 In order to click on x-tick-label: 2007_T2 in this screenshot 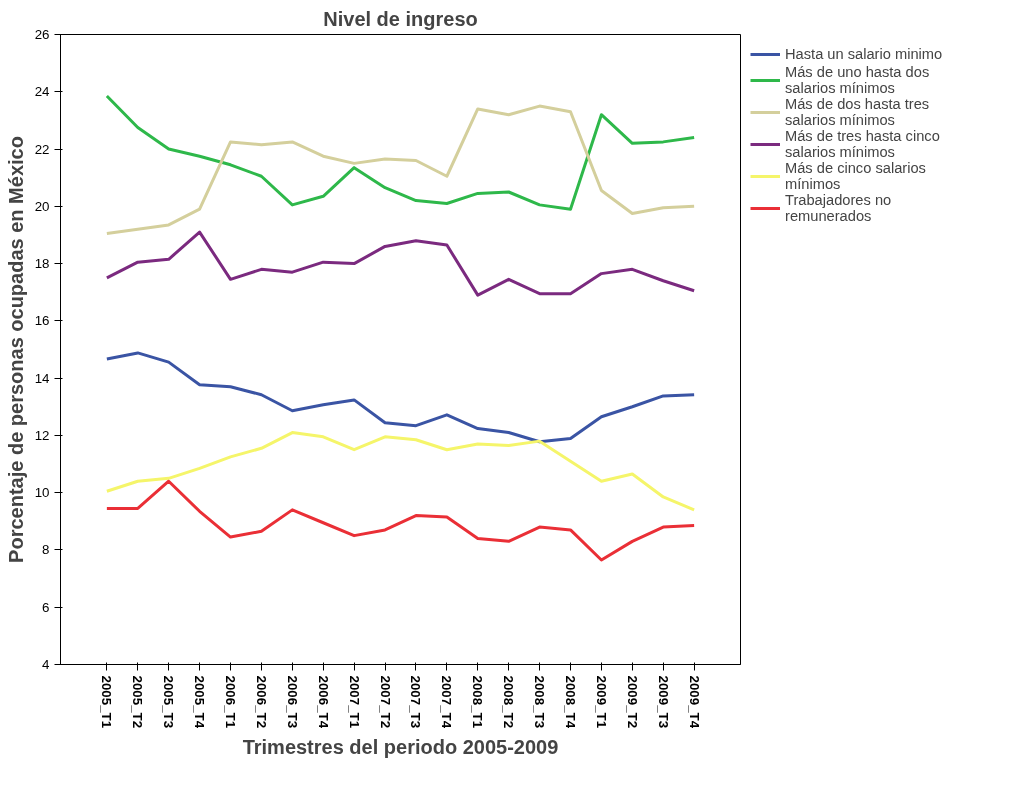, I will do `click(385, 702)`.